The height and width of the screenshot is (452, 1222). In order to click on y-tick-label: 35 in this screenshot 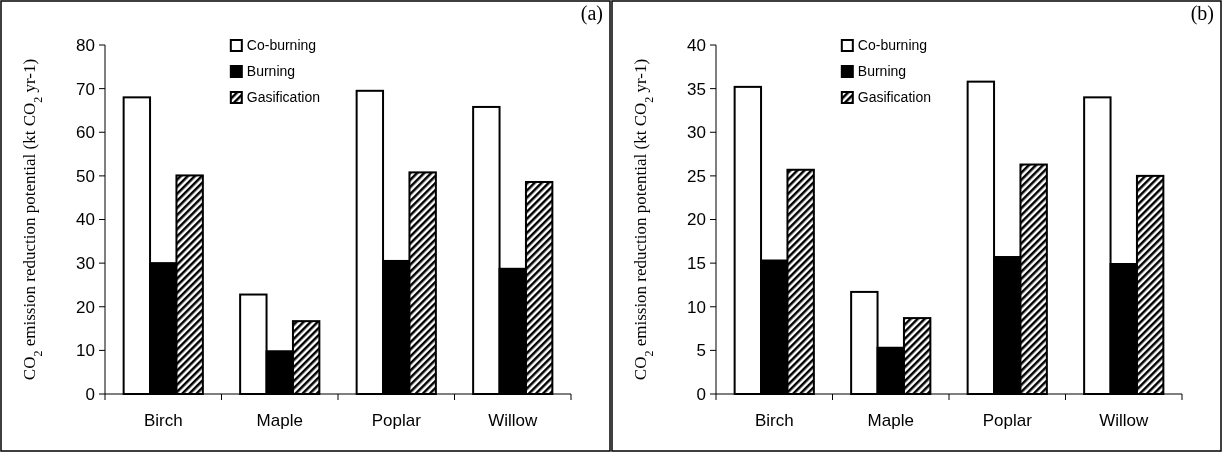, I will do `click(696, 89)`.